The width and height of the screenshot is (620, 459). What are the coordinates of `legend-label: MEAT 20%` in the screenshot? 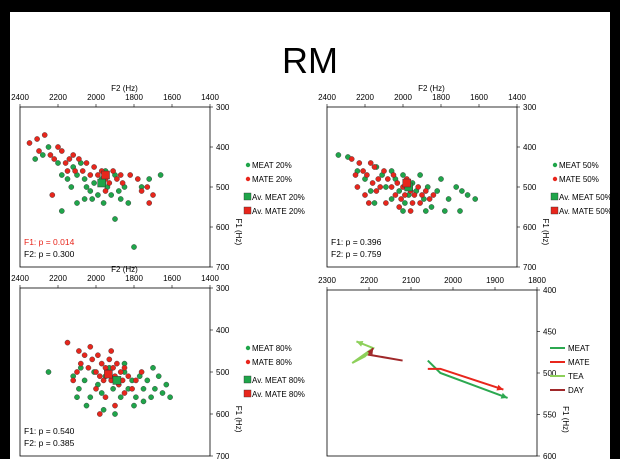 It's located at (272, 165).